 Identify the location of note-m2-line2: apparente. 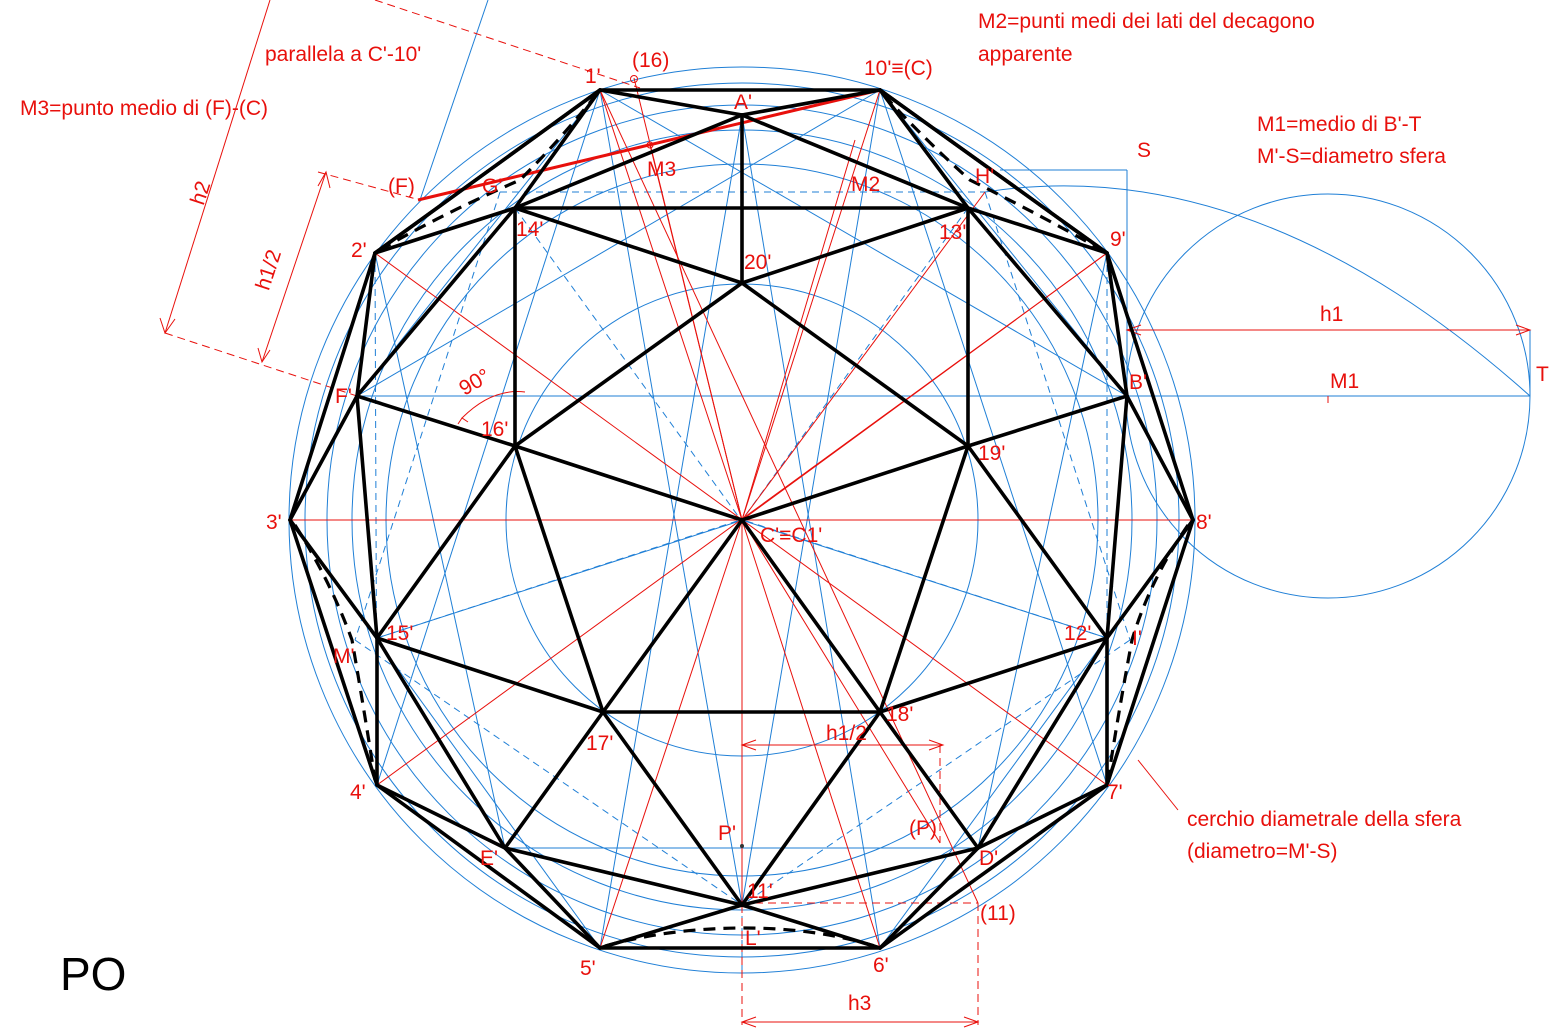
(1025, 54).